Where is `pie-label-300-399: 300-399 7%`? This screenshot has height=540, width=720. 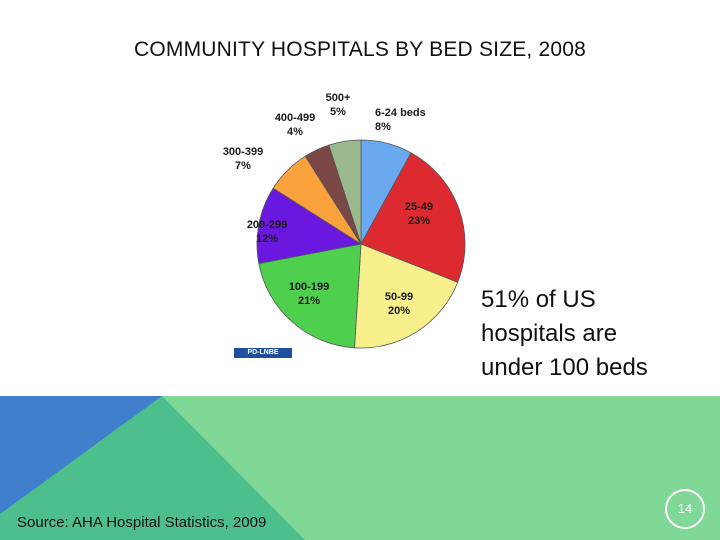 pie-label-300-399: 300-399 7% is located at coordinates (243, 159).